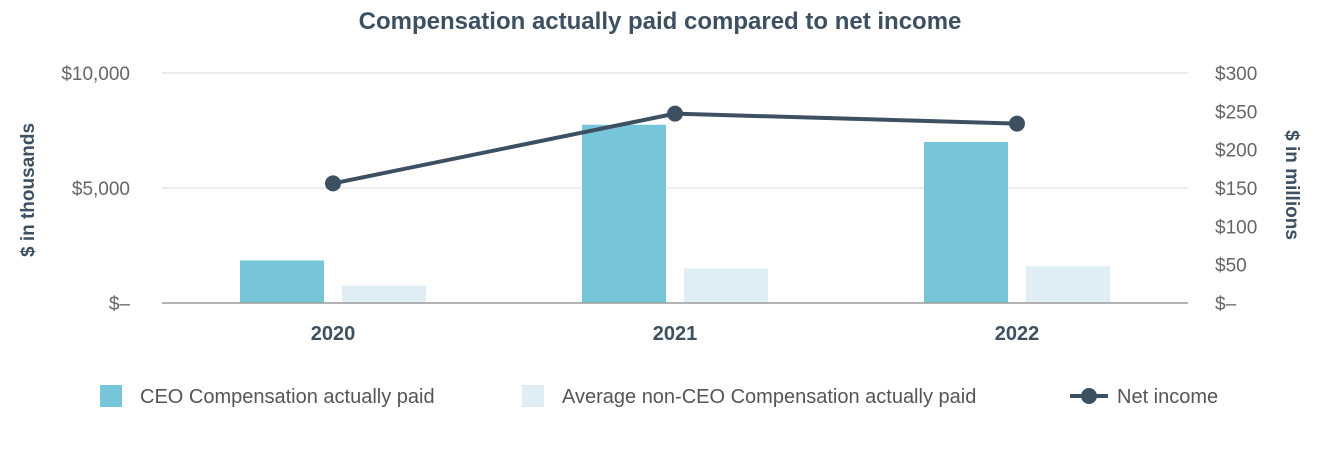 The image size is (1320, 455). What do you see at coordinates (1017, 334) in the screenshot?
I see `category-label: 2022` at bounding box center [1017, 334].